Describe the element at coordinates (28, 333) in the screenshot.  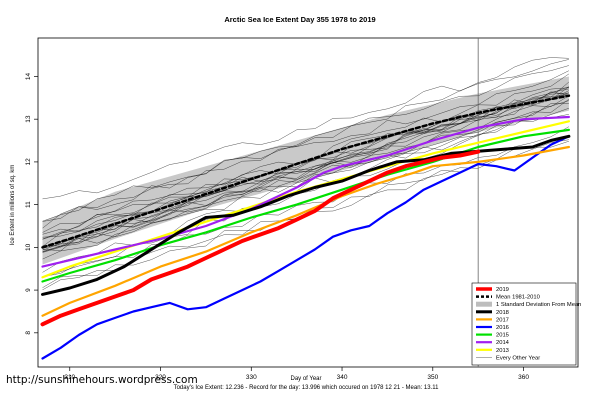
I see `y-tick-label: 8` at that location.